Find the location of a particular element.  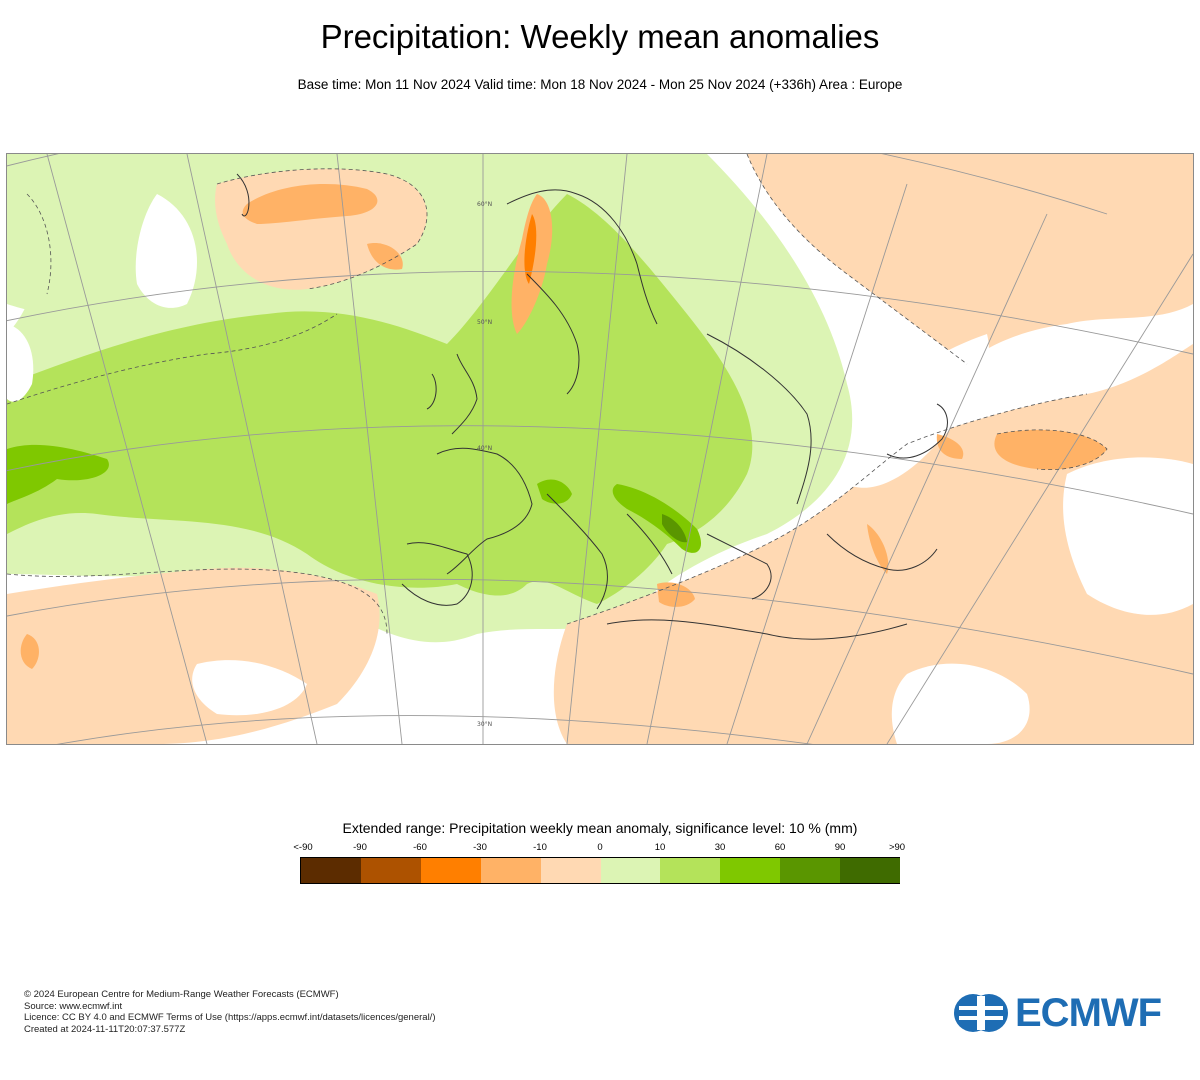

lat-label-60: 60°N is located at coordinates (484, 204).